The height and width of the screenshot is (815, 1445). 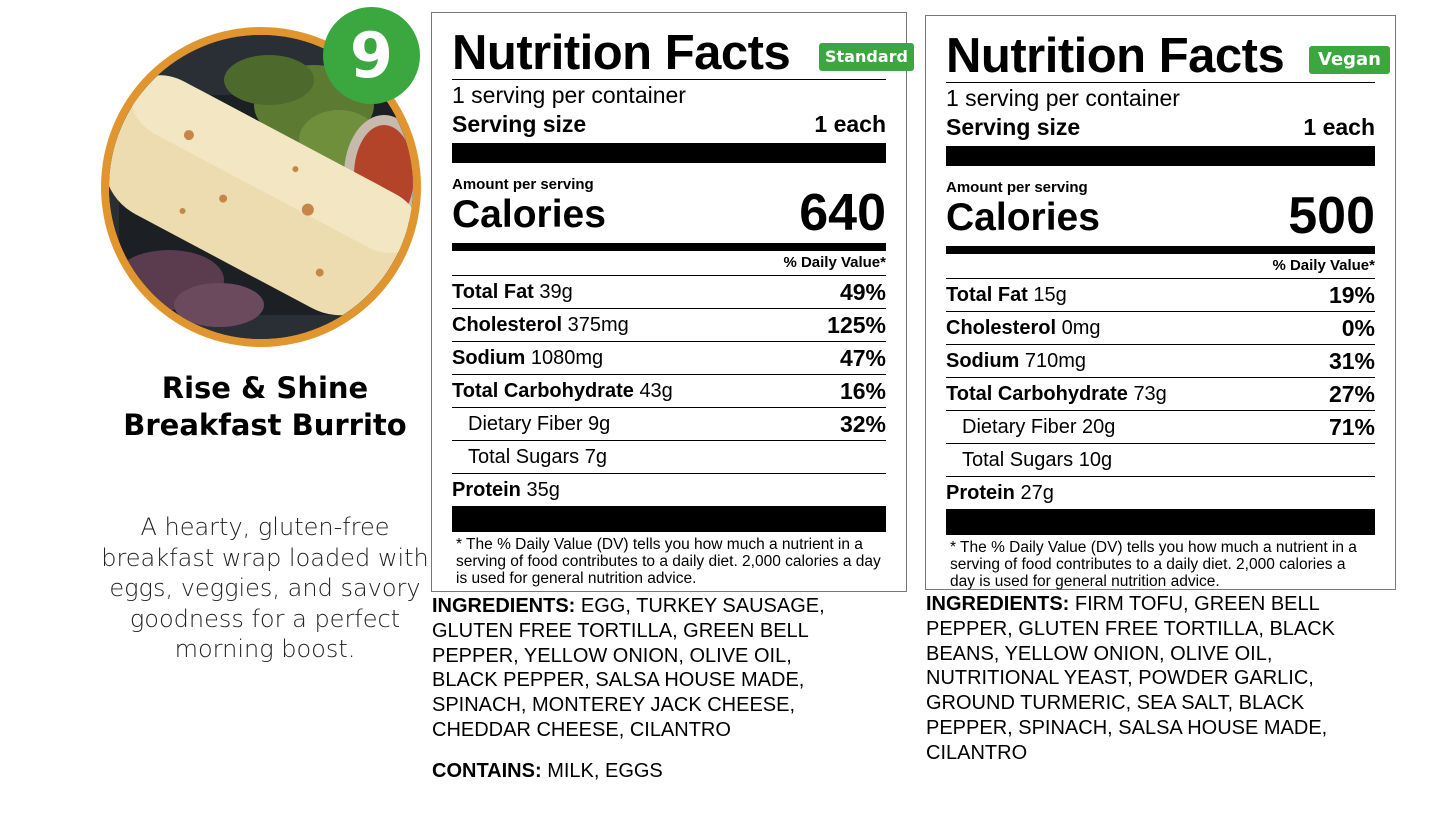 What do you see at coordinates (1349, 60) in the screenshot?
I see `variant-tag: Vegan` at bounding box center [1349, 60].